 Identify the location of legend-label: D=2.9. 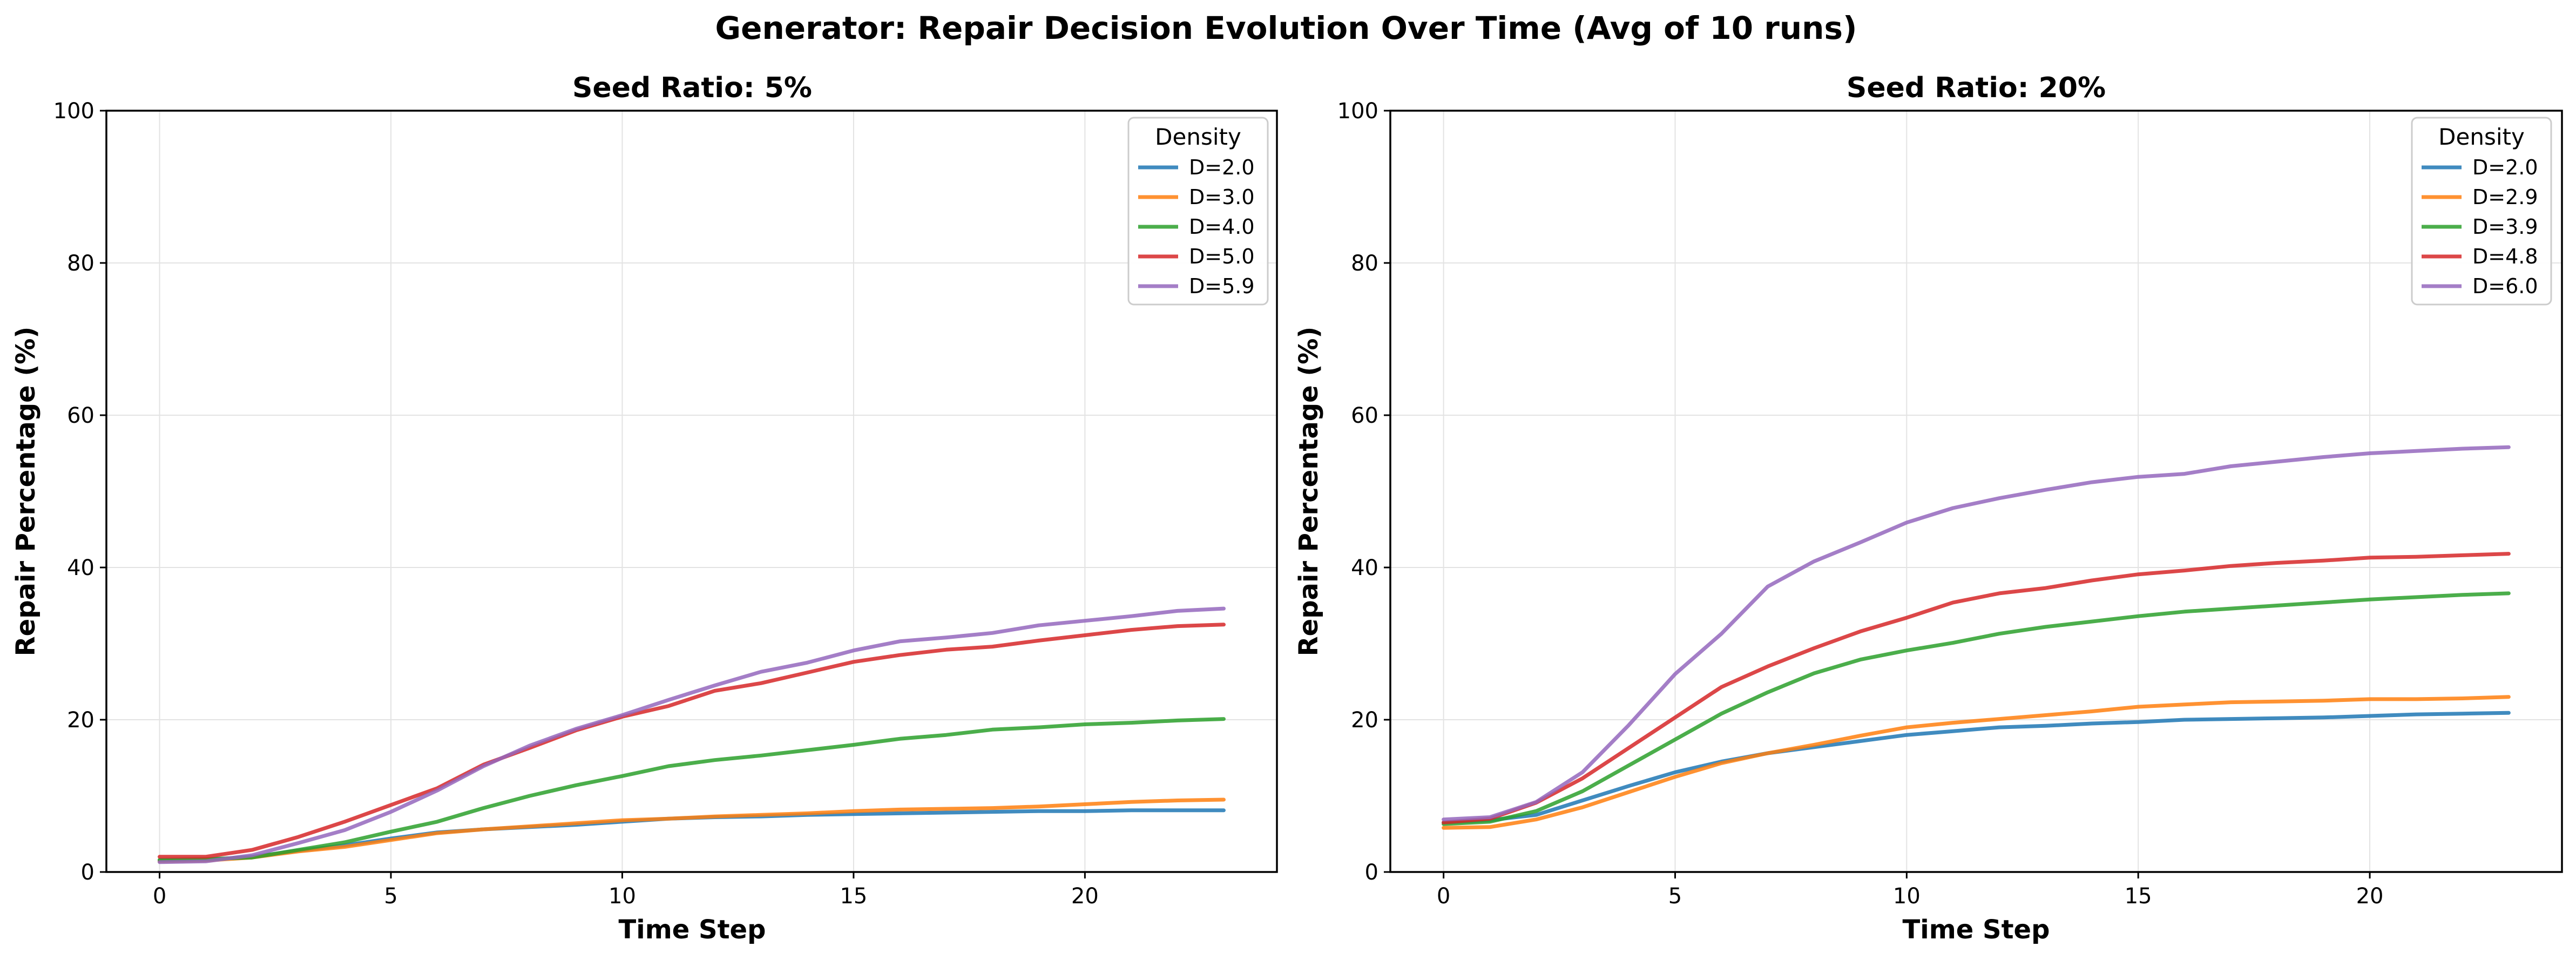
(2505, 197).